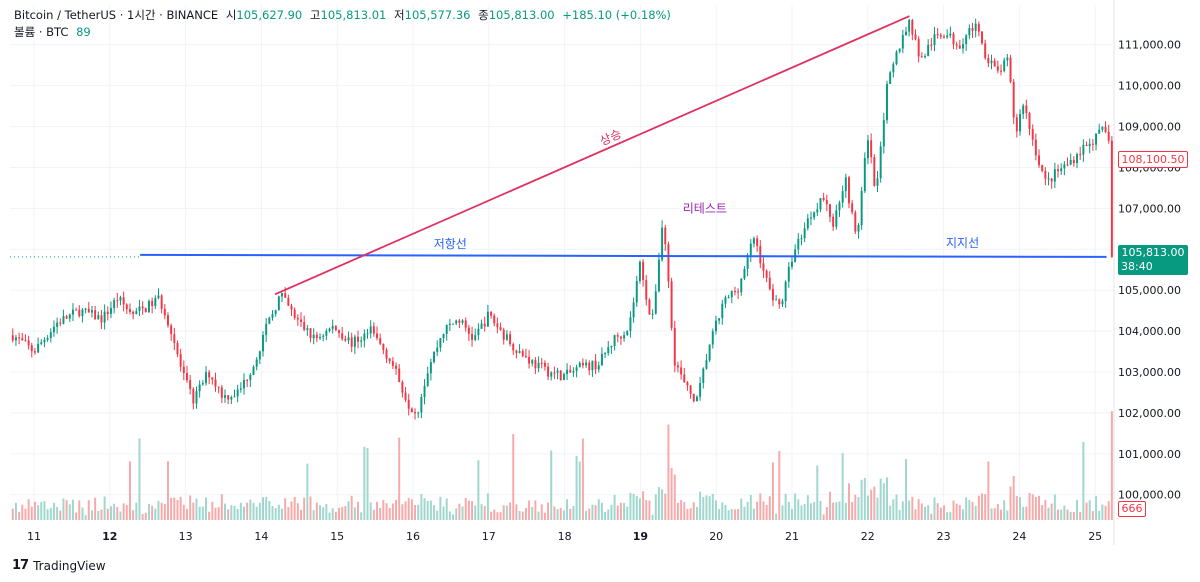  Describe the element at coordinates (521, 15) in the screenshot. I see `close-value: 105,813.00` at that location.